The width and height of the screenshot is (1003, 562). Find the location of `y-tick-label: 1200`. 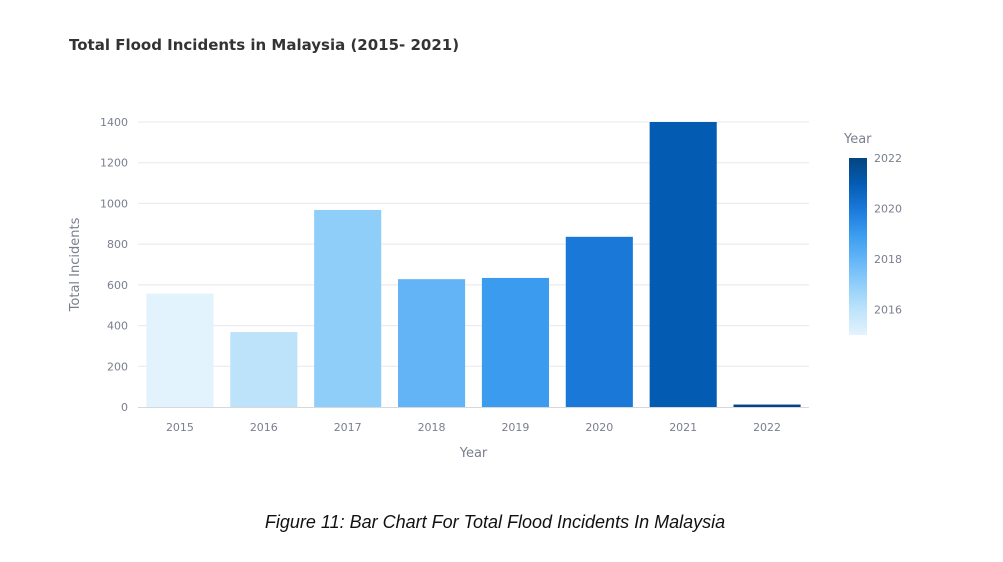

y-tick-label: 1200 is located at coordinates (114, 163).